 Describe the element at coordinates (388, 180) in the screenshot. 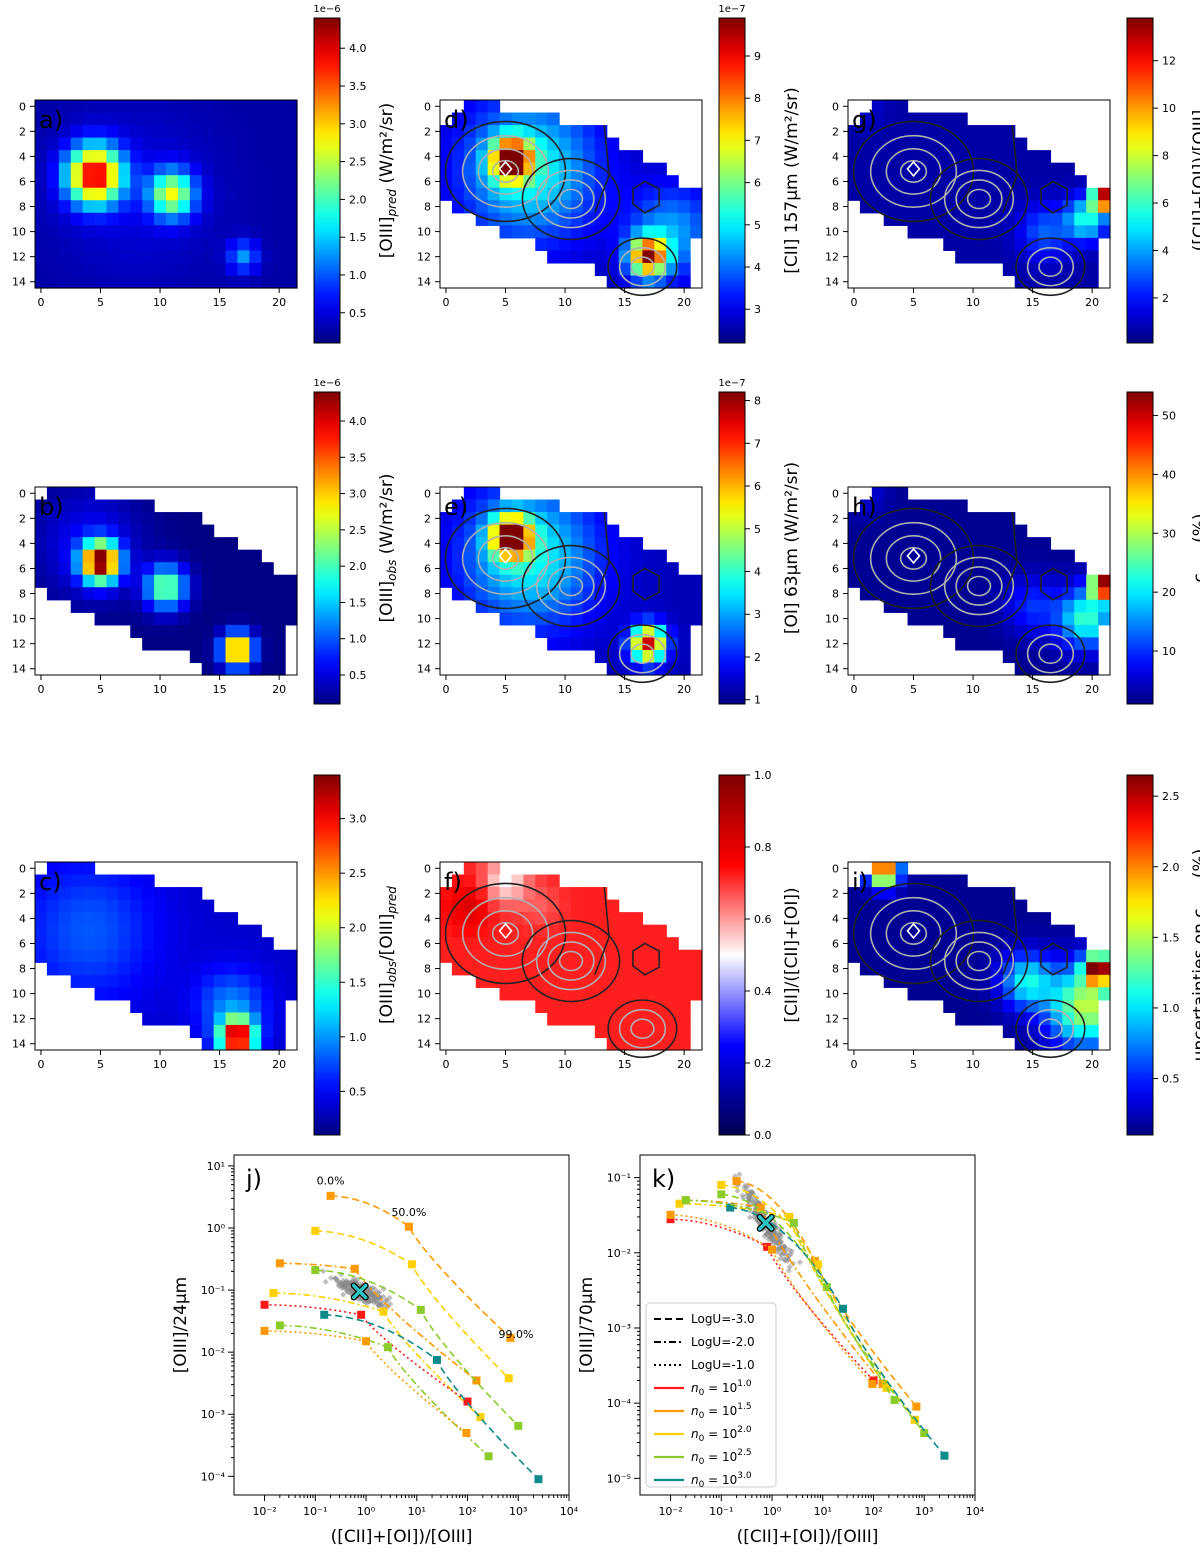

I see `colorbar-label: [OIII]pred (W/m²/sr)` at that location.